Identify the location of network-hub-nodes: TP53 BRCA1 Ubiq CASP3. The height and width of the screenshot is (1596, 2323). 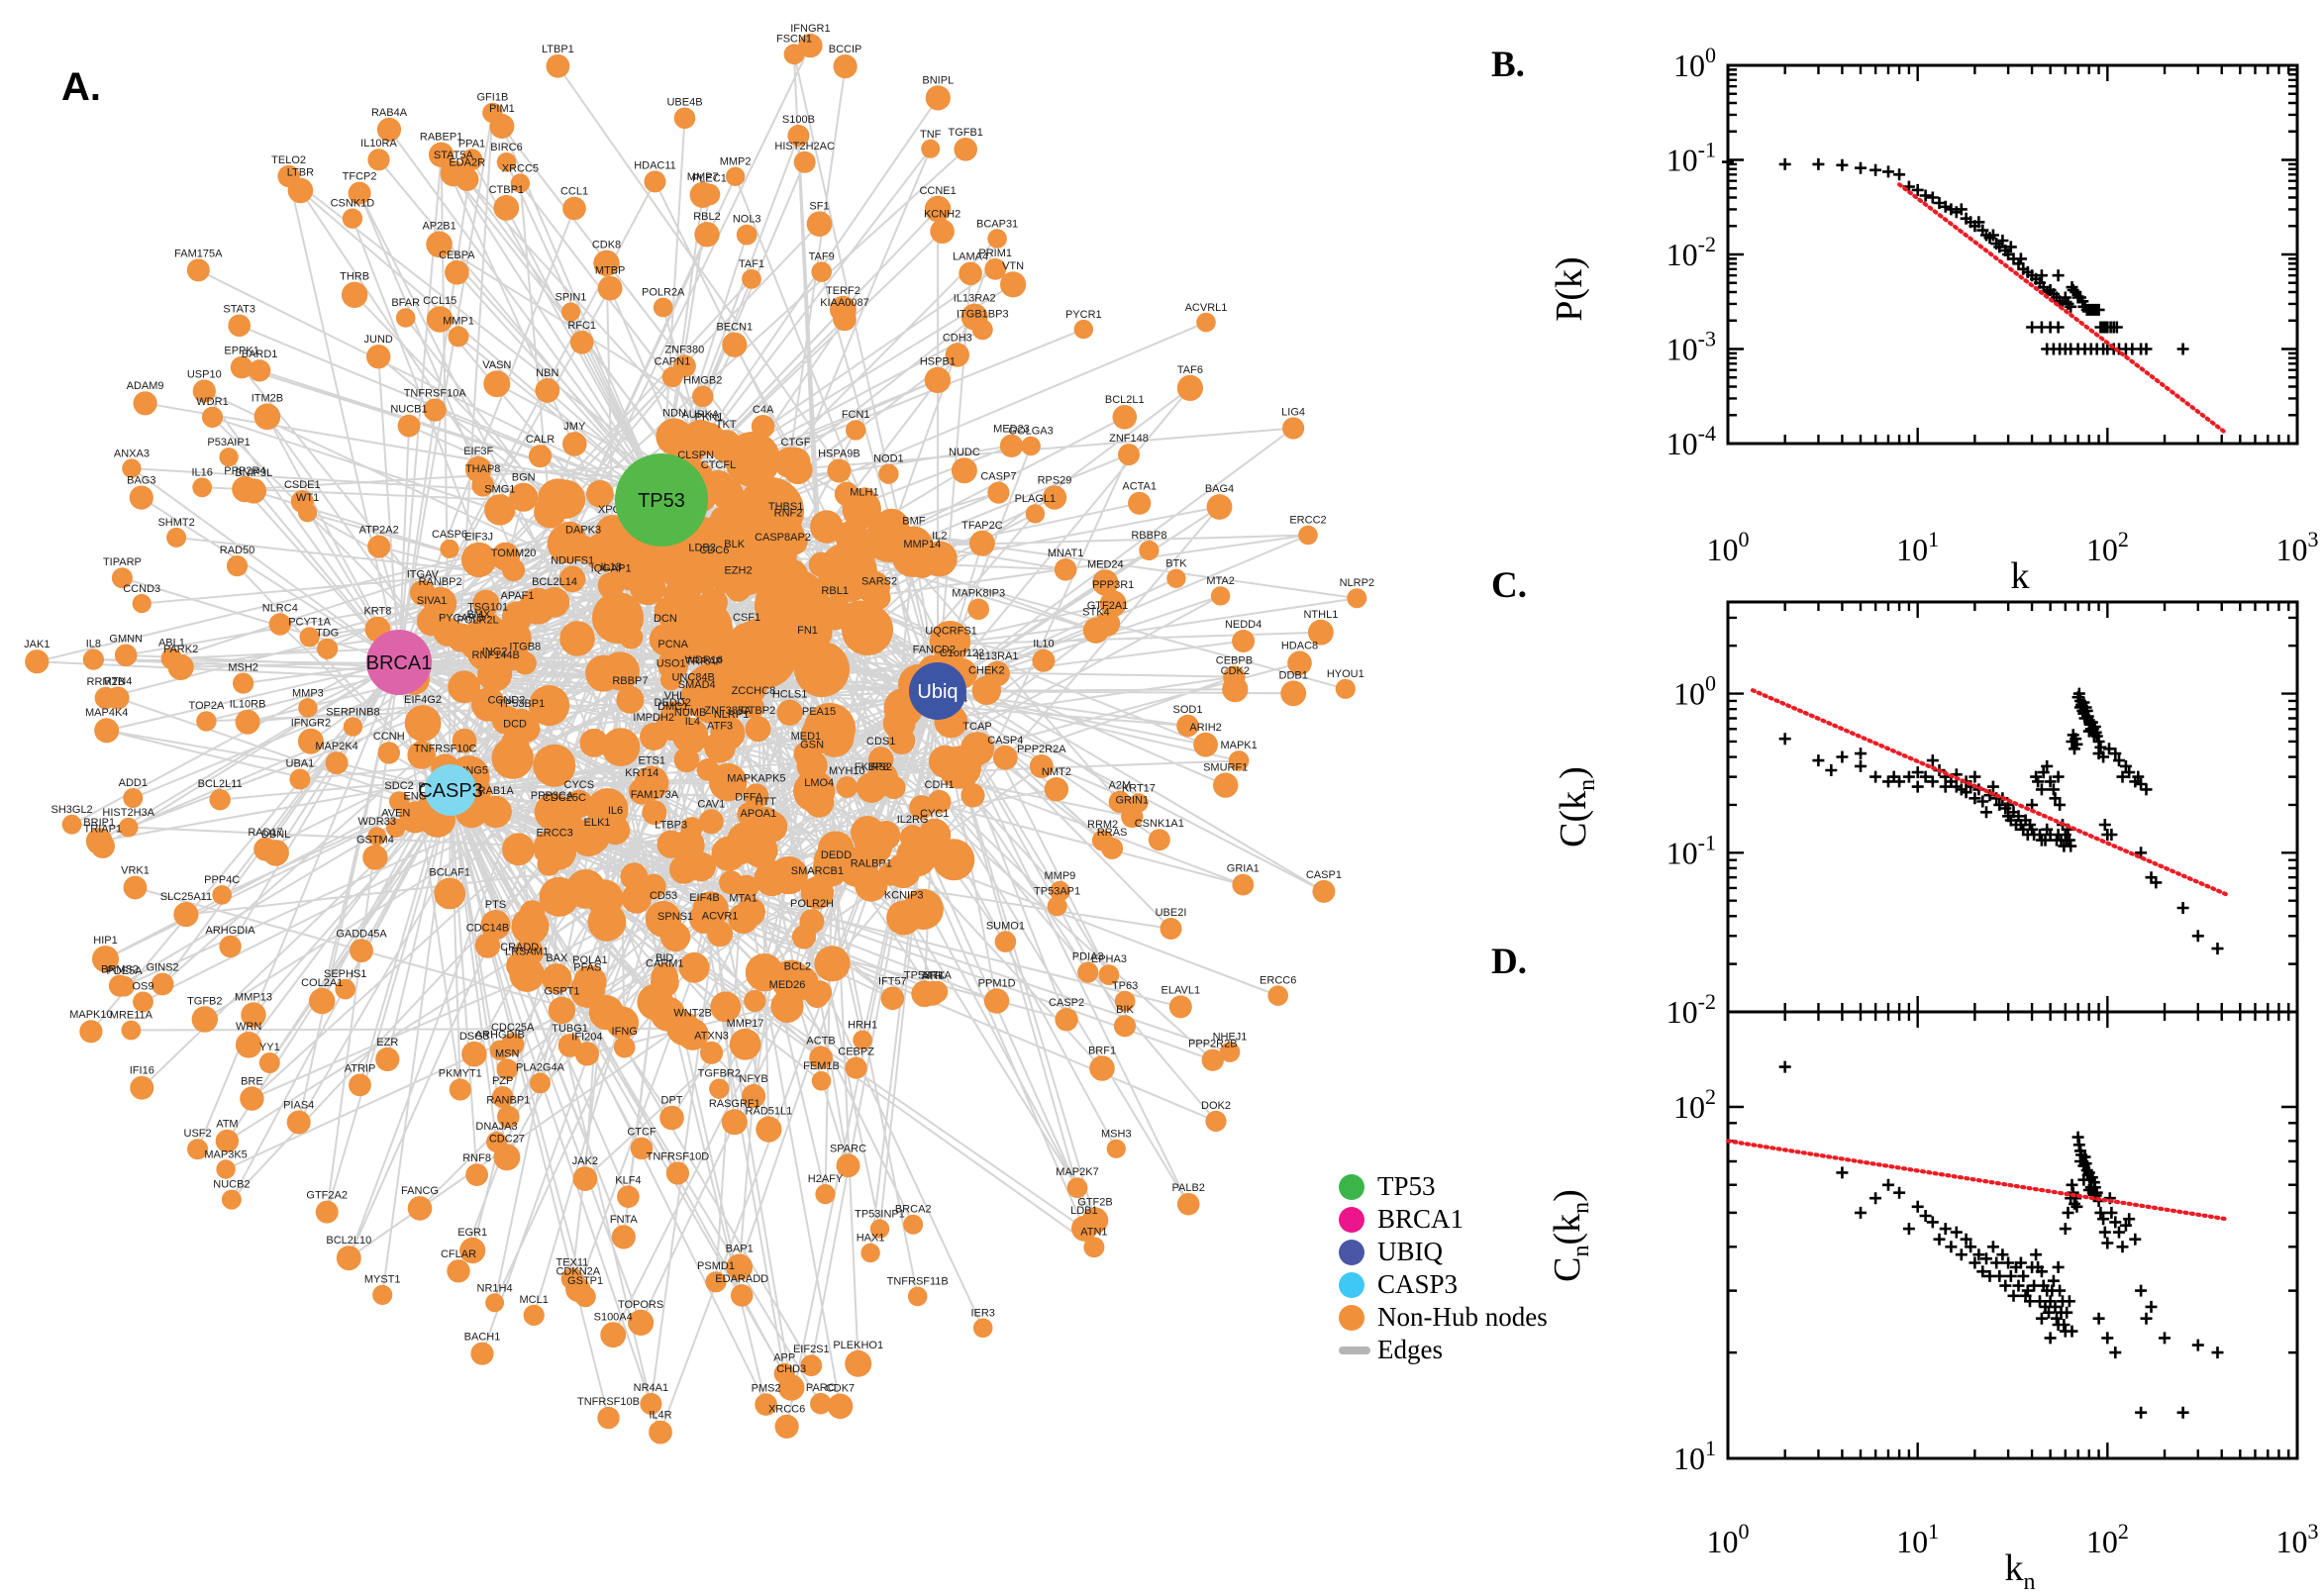
(666, 634).